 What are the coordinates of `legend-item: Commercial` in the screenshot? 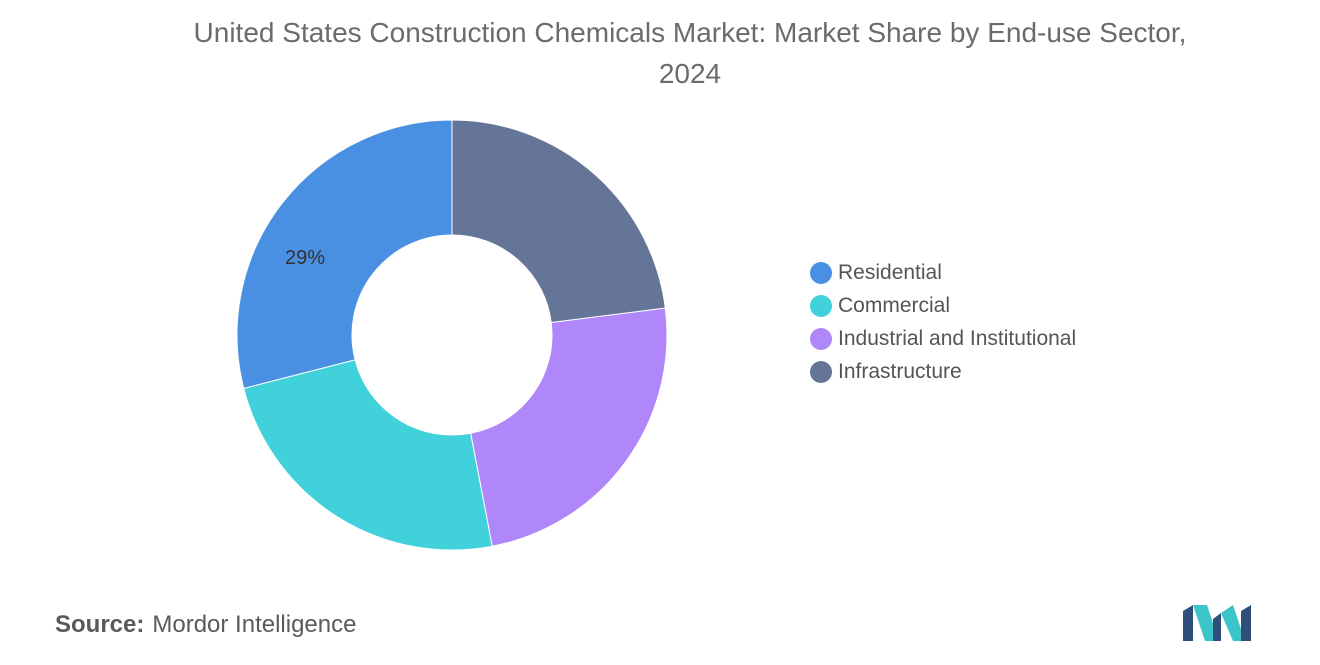 It's located at (943, 305).